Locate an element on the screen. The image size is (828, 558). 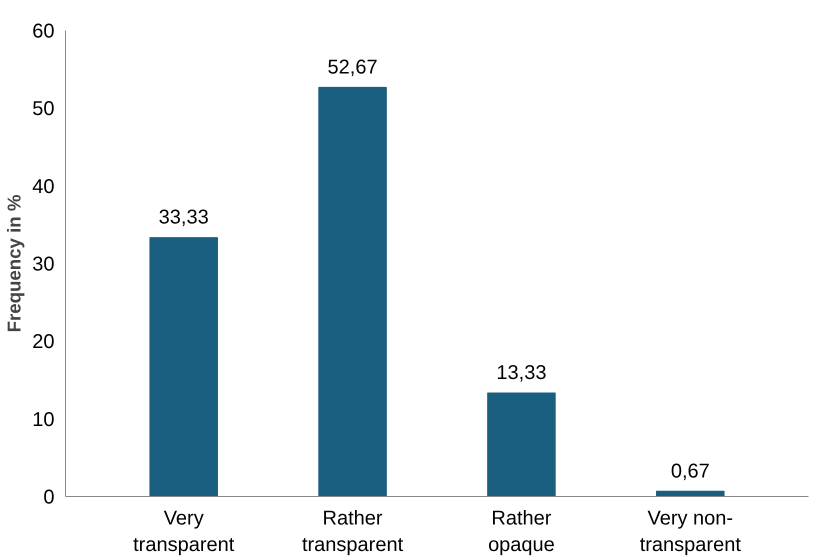
data-label: 52,67 is located at coordinates (353, 67).